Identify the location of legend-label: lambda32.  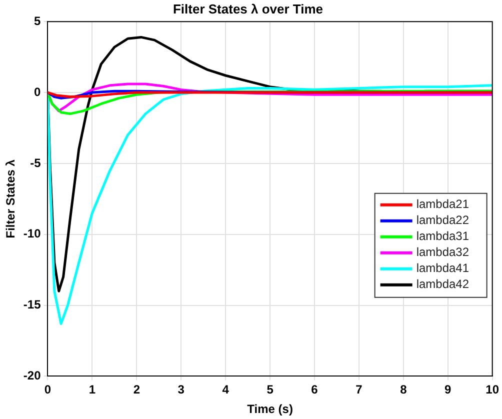
(443, 252).